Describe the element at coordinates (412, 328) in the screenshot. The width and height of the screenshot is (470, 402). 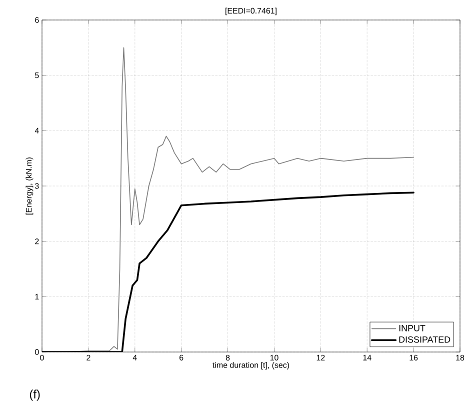
I see `legend-label: INPUT` at that location.